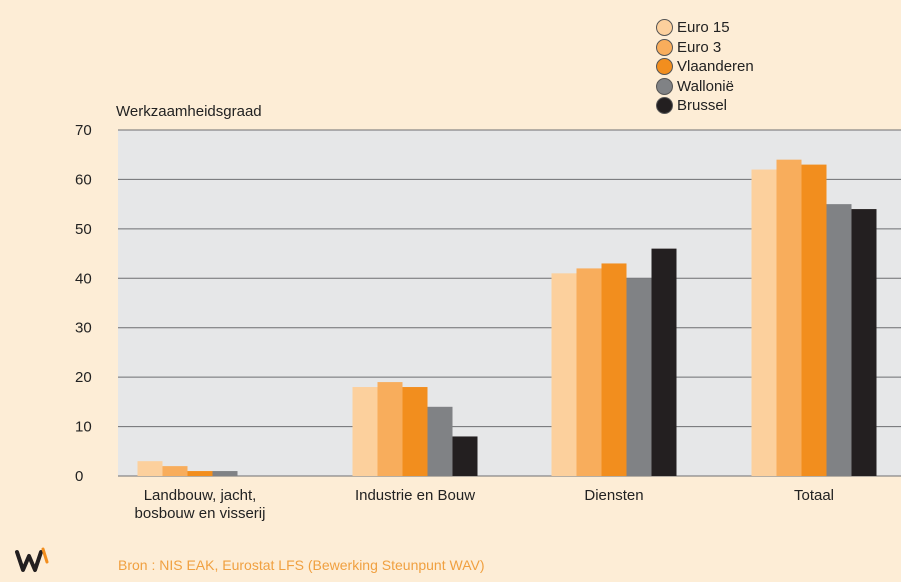 This screenshot has width=901, height=582. Describe the element at coordinates (715, 67) in the screenshot. I see `legend-label: Vlaanderen` at that location.